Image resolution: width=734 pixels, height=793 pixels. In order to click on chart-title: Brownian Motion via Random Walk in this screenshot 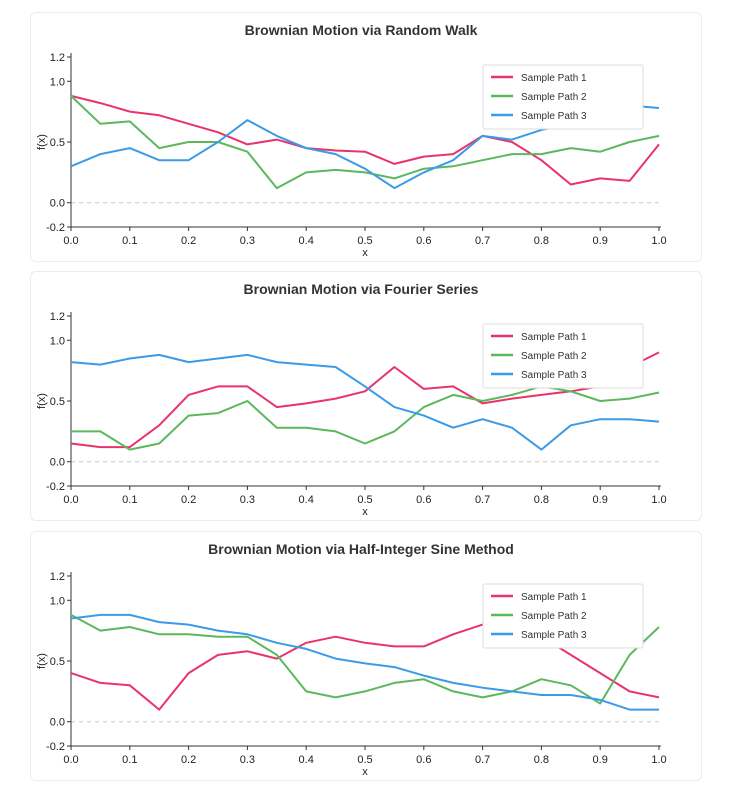, I will do `click(361, 30)`.